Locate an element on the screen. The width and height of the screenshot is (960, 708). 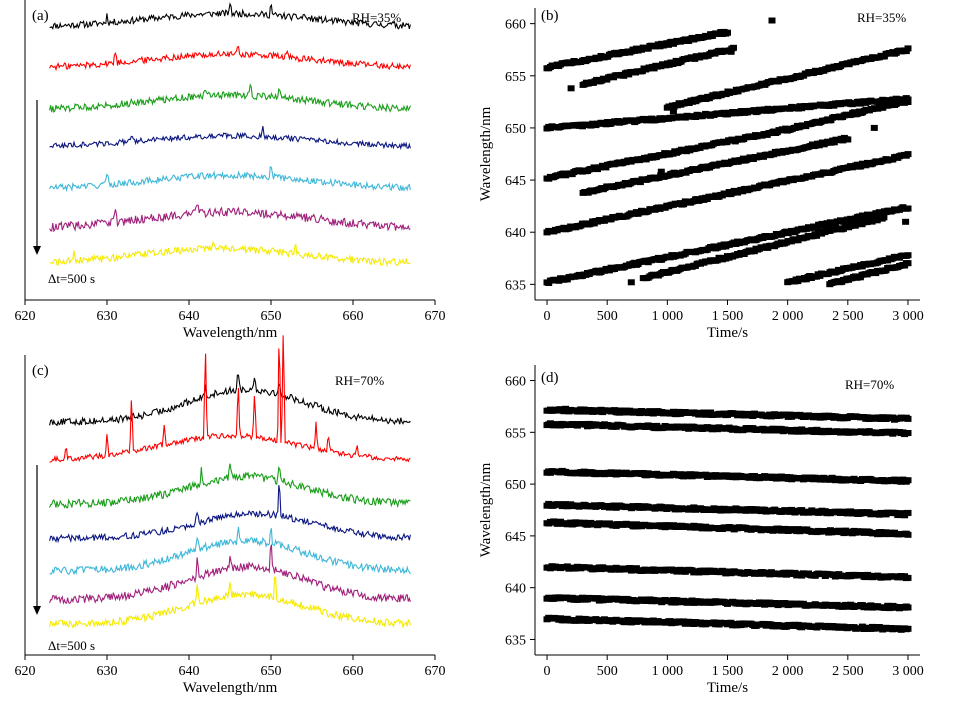
panel-label: (d) is located at coordinates (550, 378).